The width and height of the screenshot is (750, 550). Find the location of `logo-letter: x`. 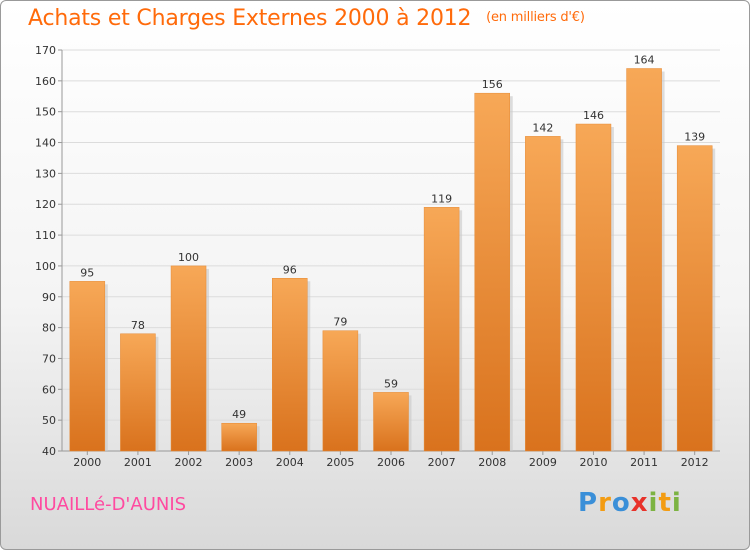

logo-letter: x is located at coordinates (639, 503).